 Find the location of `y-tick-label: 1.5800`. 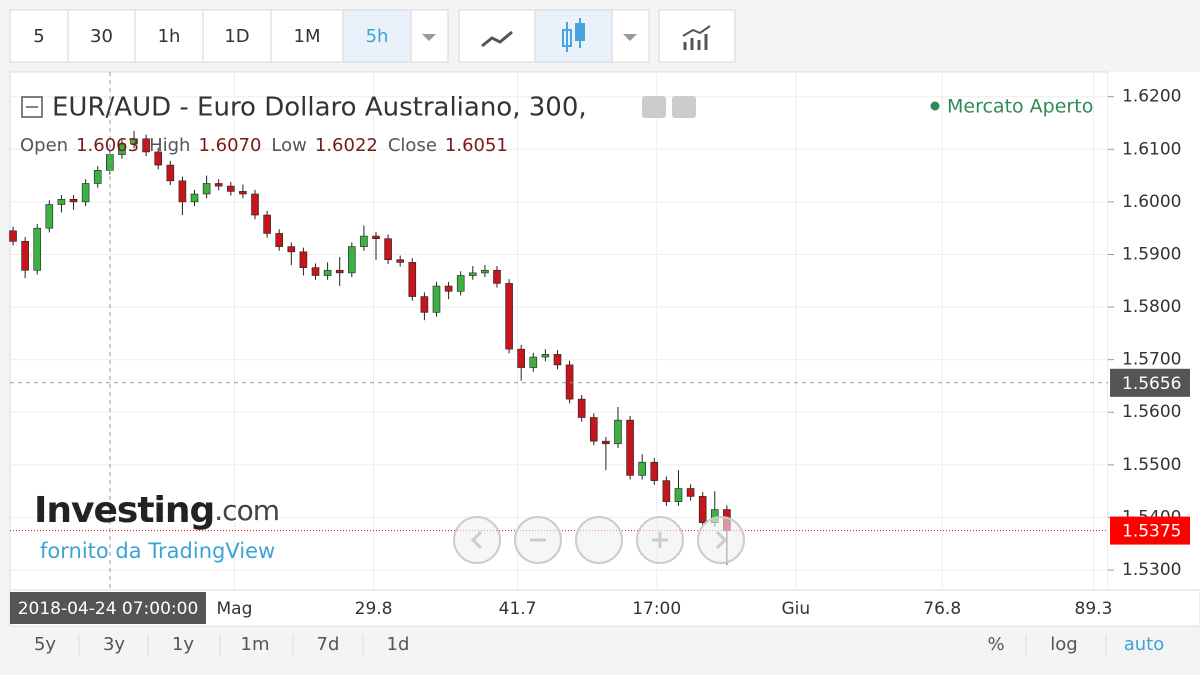

y-tick-label: 1.5800 is located at coordinates (1151, 307).